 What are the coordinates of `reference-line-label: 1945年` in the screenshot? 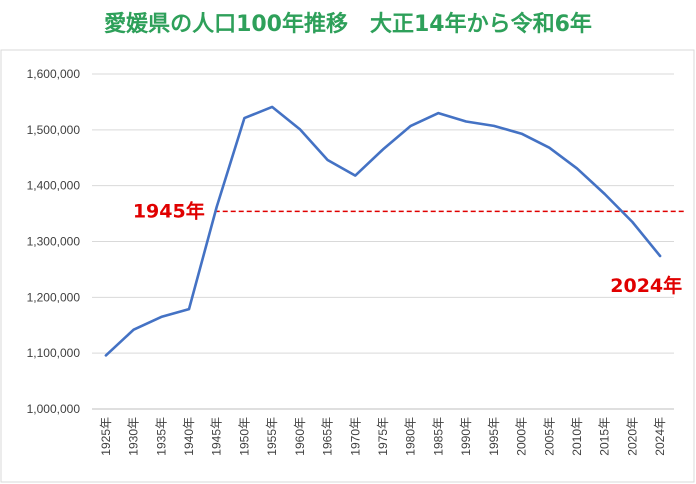 It's located at (169, 210).